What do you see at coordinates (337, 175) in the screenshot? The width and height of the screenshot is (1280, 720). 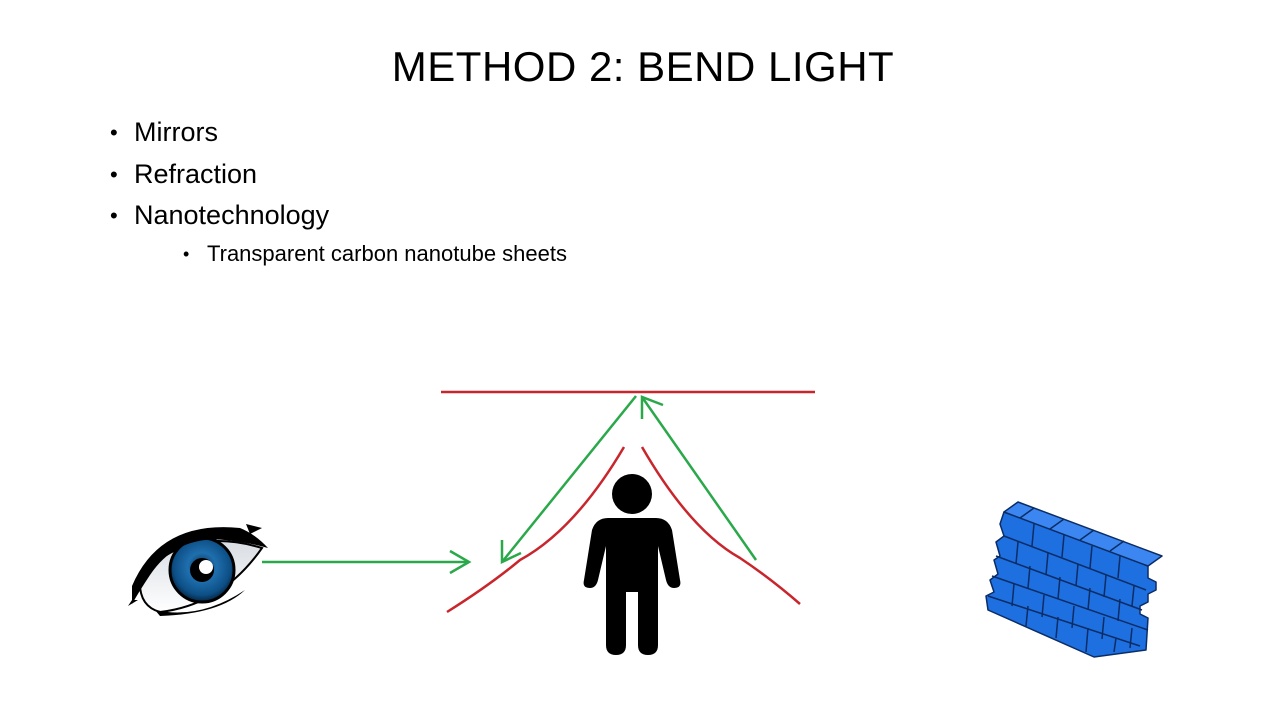 I see `bullet-item: • Refraction` at bounding box center [337, 175].